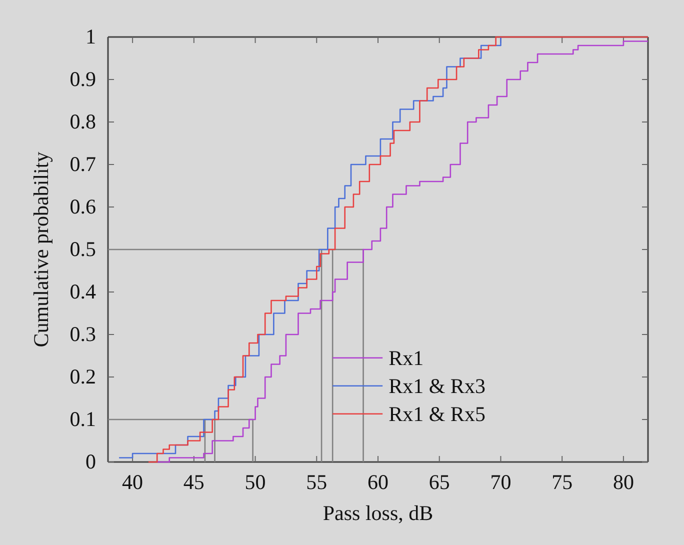  Describe the element at coordinates (83, 376) in the screenshot. I see `y-tick-label: 0.2` at that location.